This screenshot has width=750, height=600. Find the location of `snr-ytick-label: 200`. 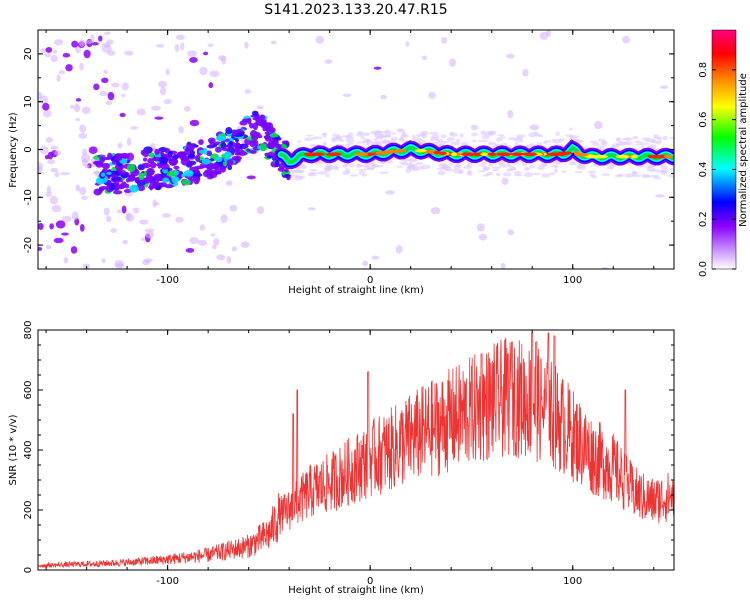

snr-ytick-label: 200 is located at coordinates (28, 509).